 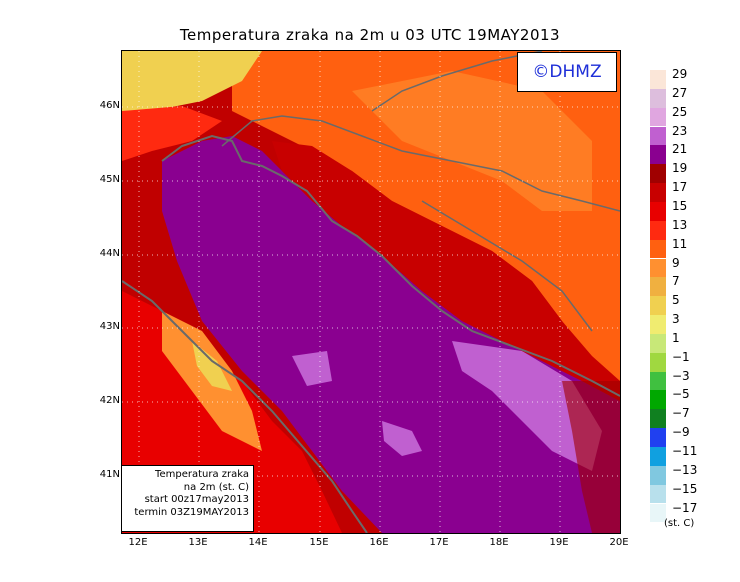 I want to click on legend-level-label: −5, so click(x=681, y=394).